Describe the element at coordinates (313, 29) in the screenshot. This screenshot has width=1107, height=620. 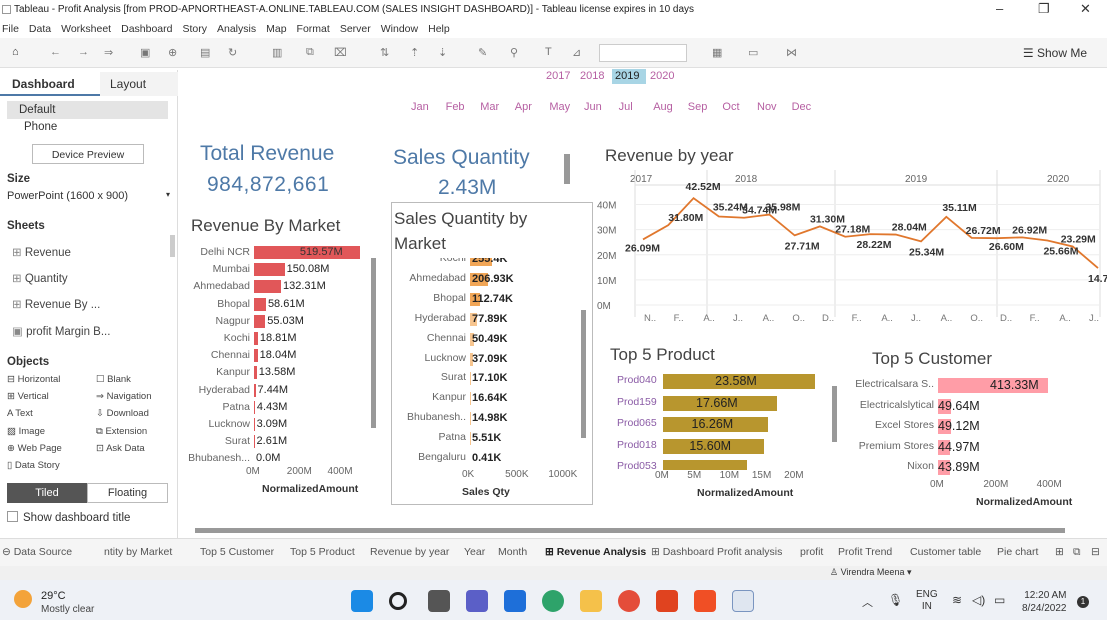
I see `menu-format: Format` at that location.